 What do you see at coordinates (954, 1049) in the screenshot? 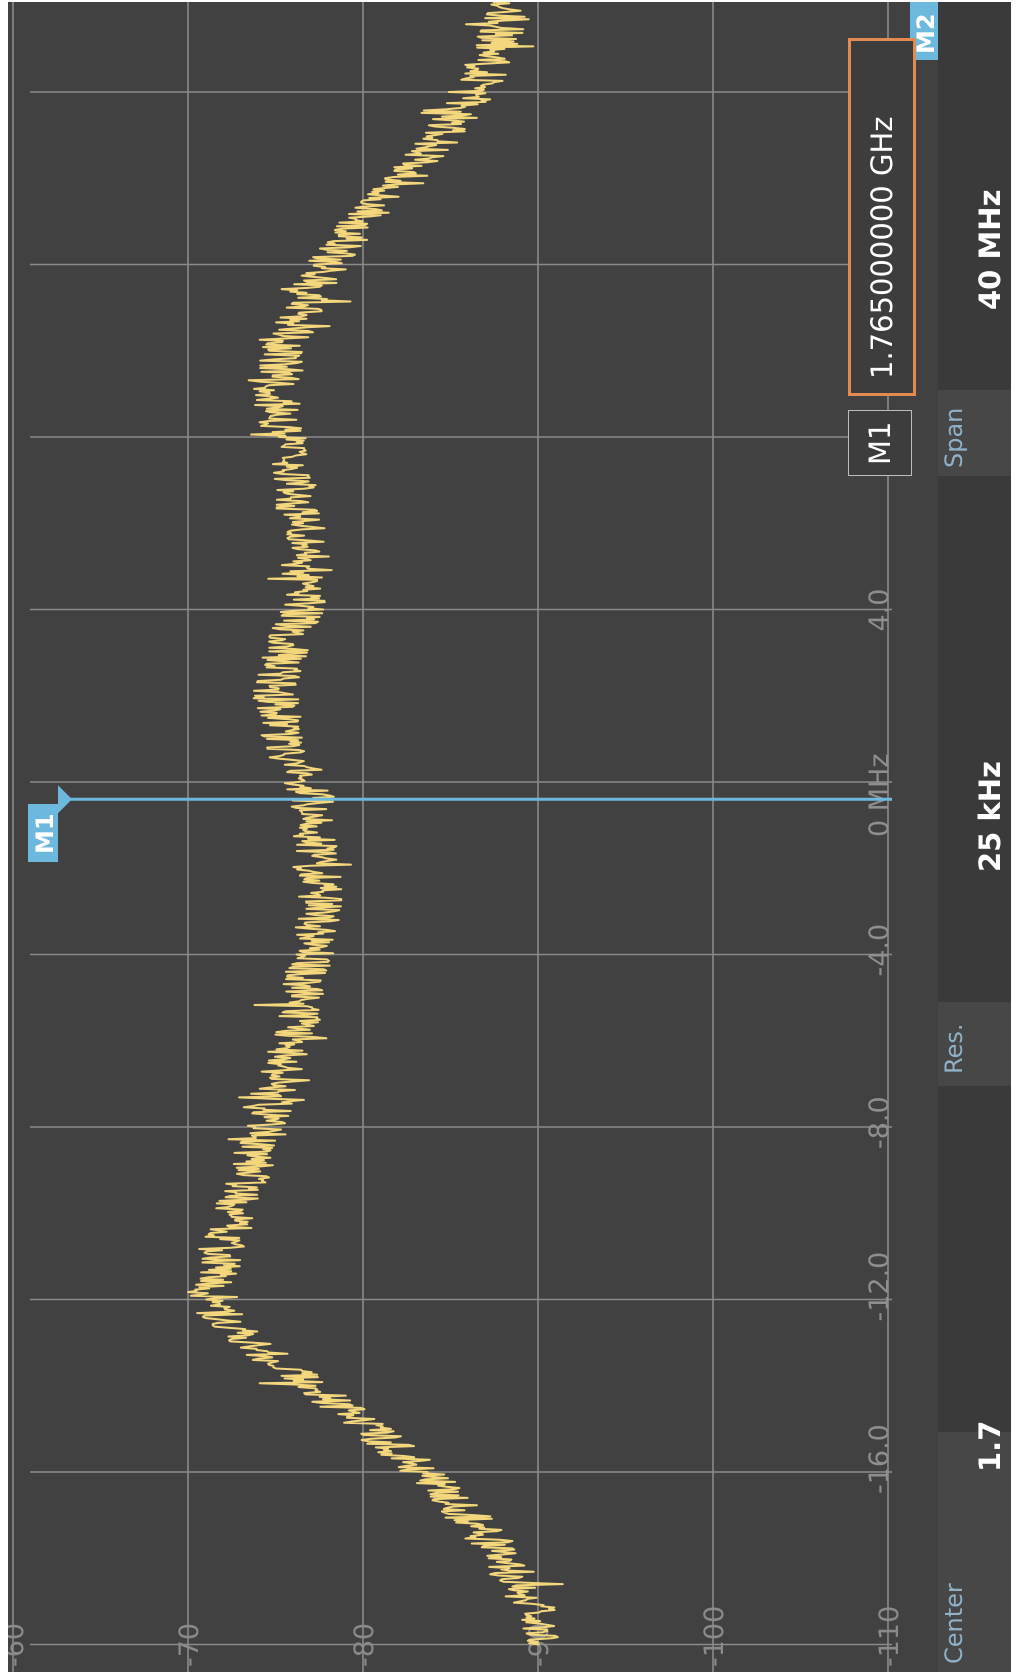
I see `res-label: Res.` at bounding box center [954, 1049].